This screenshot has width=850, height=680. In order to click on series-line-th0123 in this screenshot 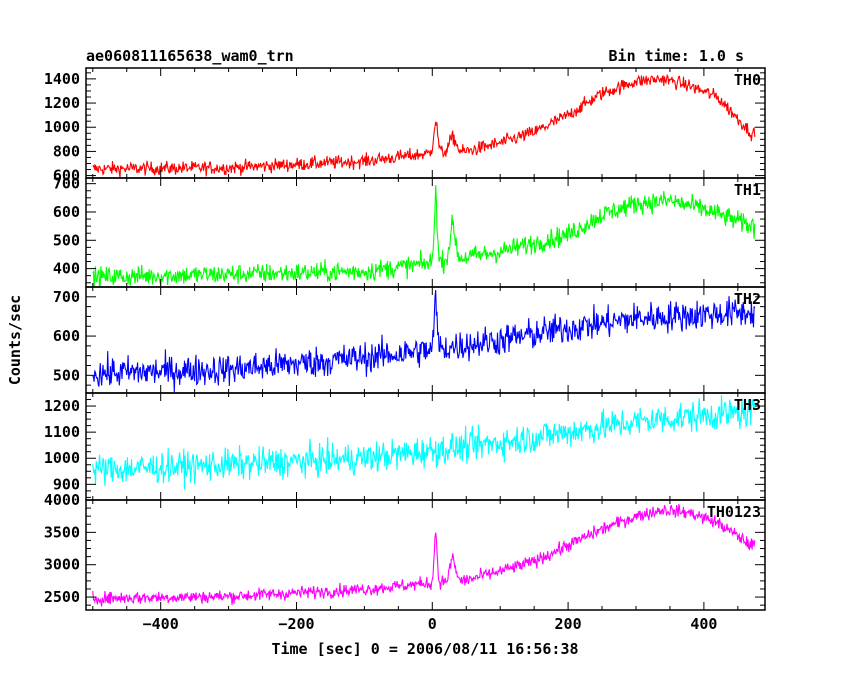, I will do `click(424, 555)`.